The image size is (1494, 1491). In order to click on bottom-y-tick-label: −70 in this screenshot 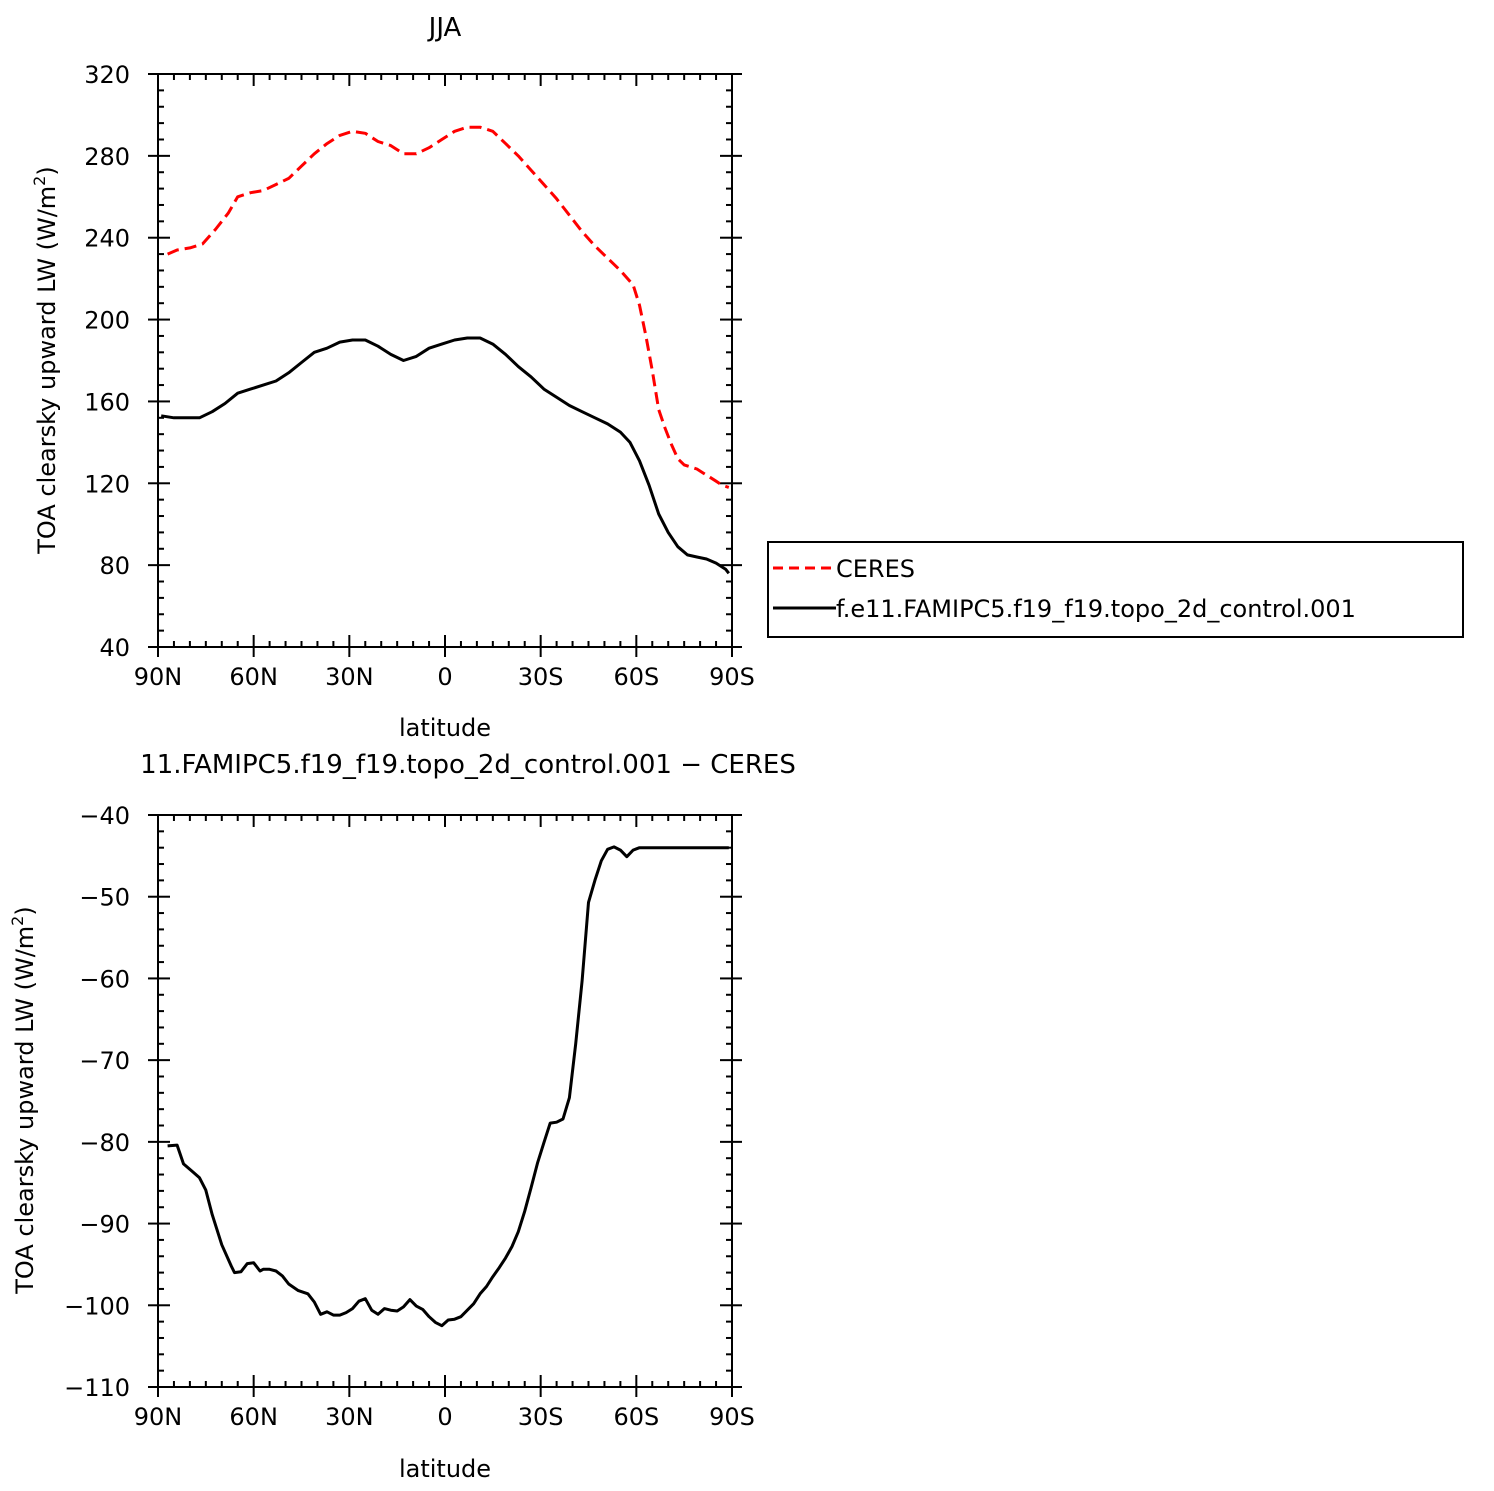, I will do `click(104, 1061)`.